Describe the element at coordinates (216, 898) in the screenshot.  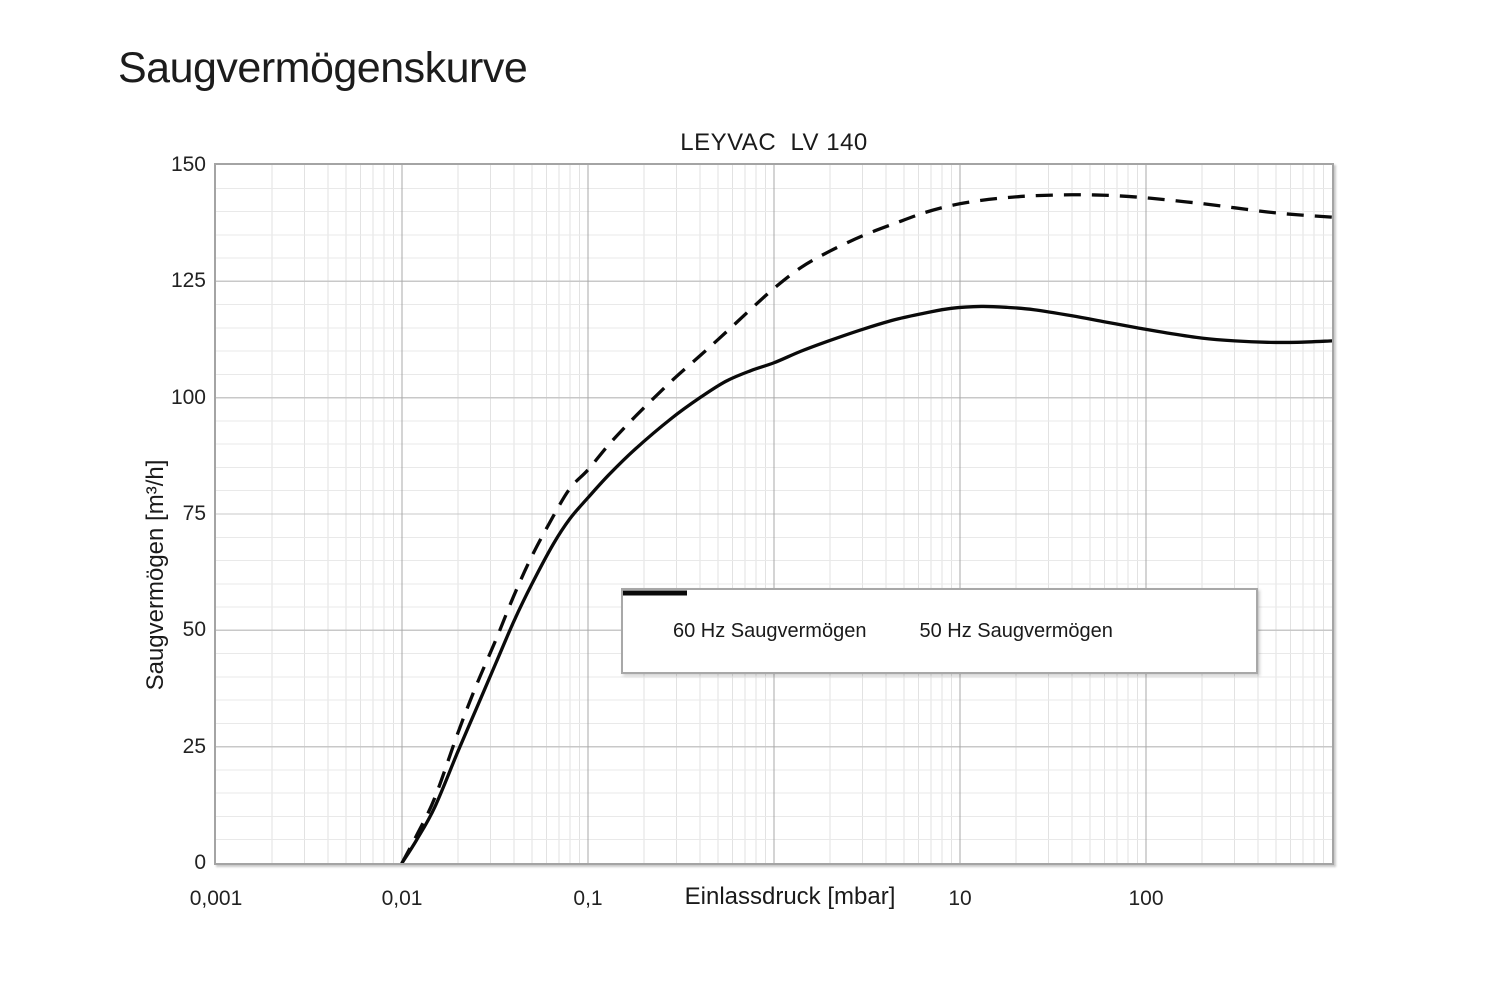
I see `x-tick-label: 0,001` at that location.